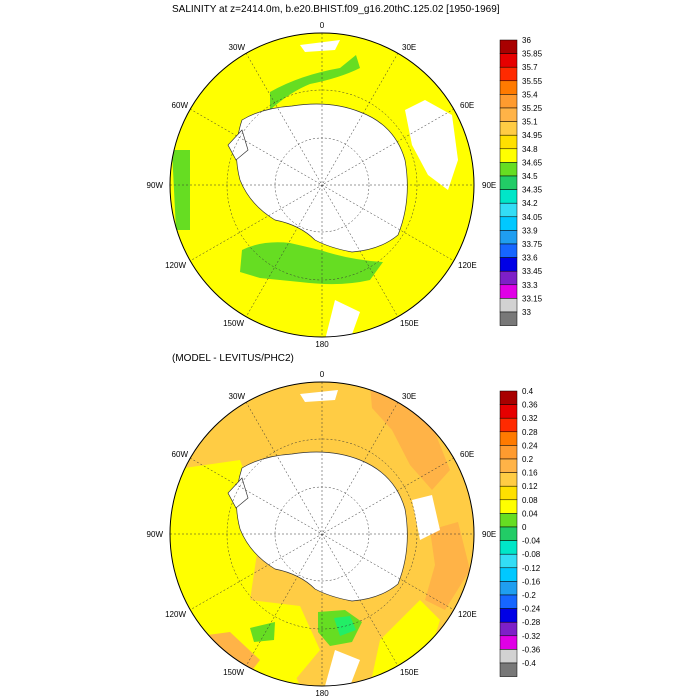 Image resolution: width=700 pixels, height=700 pixels. What do you see at coordinates (319, 396) in the screenshot?
I see `bottom-nodata-patch-north` at bounding box center [319, 396].